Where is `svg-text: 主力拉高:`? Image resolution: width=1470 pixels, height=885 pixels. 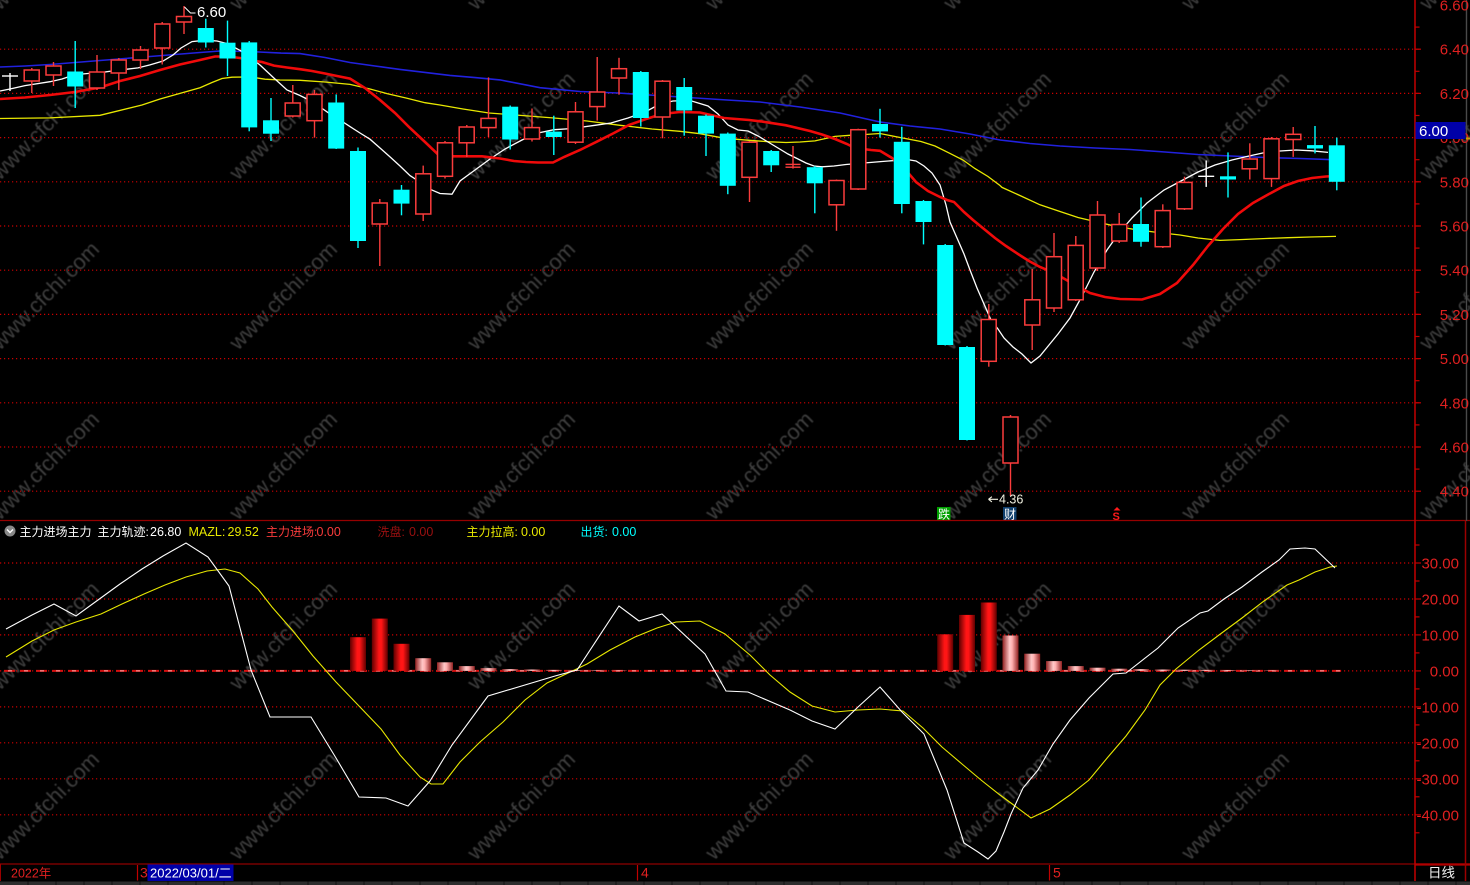 svg-text: 主力拉高: is located at coordinates (492, 531).